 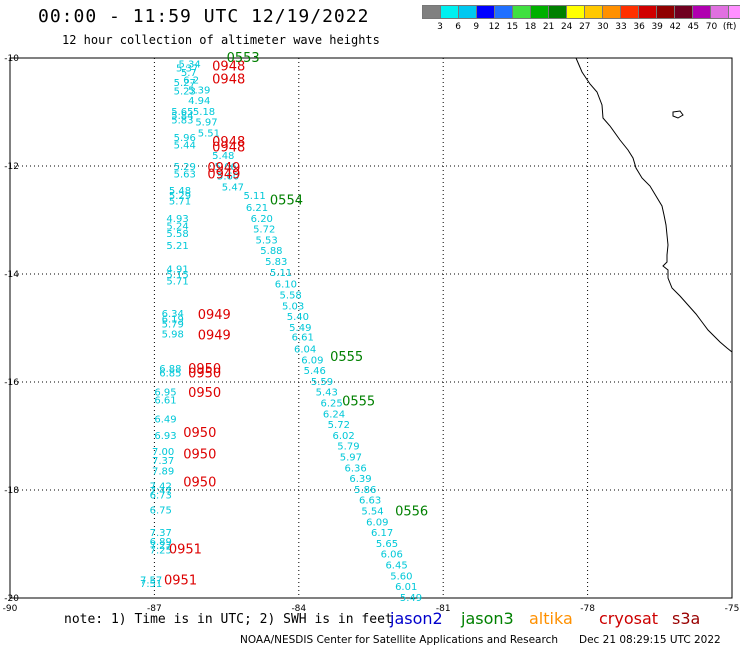 I want to click on wave-height-value: 6.01, so click(x=406, y=587).